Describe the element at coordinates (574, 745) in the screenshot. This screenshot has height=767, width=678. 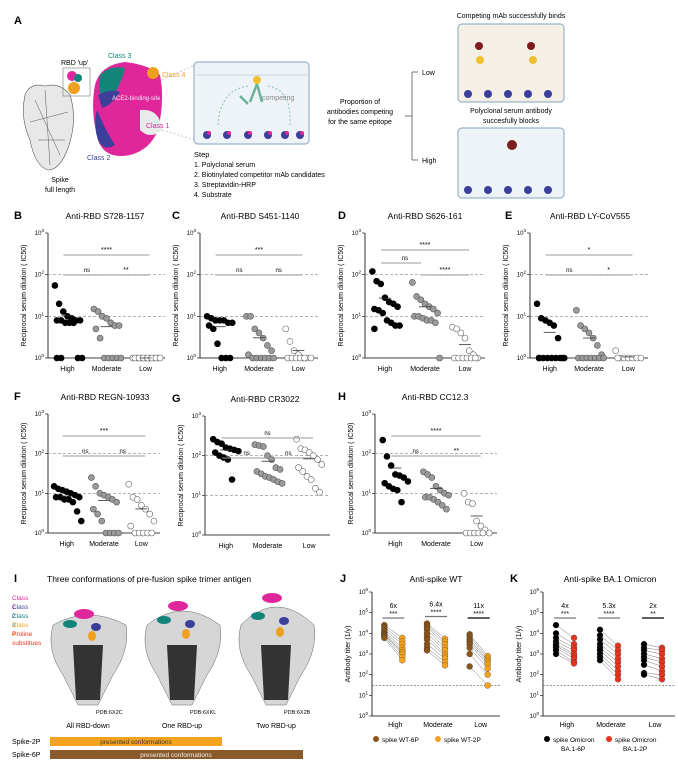
I see `legend-label: spike Omicron BA.1-6P` at that location.